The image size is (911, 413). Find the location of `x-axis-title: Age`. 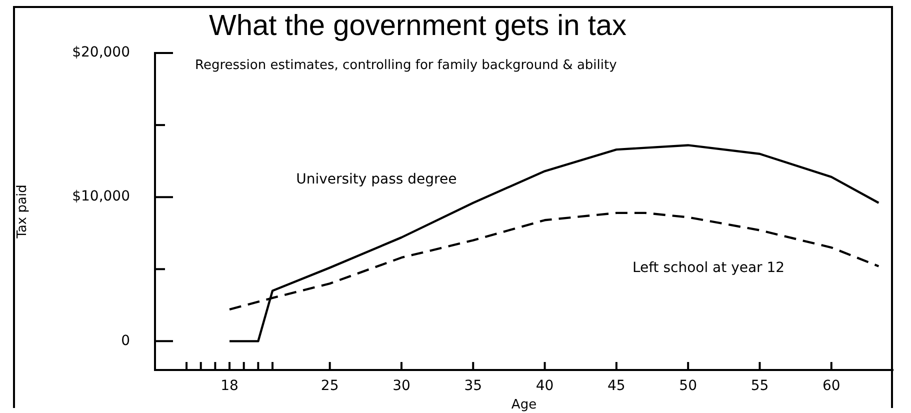

x-axis-title: Age is located at coordinates (524, 405).